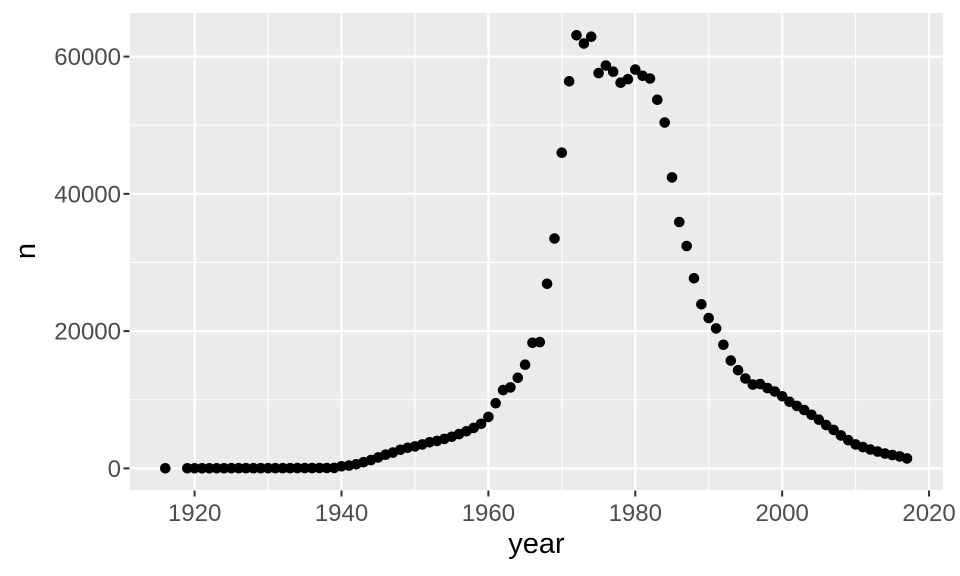 The image size is (960, 576). I want to click on x-tick-label: 1980, so click(635, 513).